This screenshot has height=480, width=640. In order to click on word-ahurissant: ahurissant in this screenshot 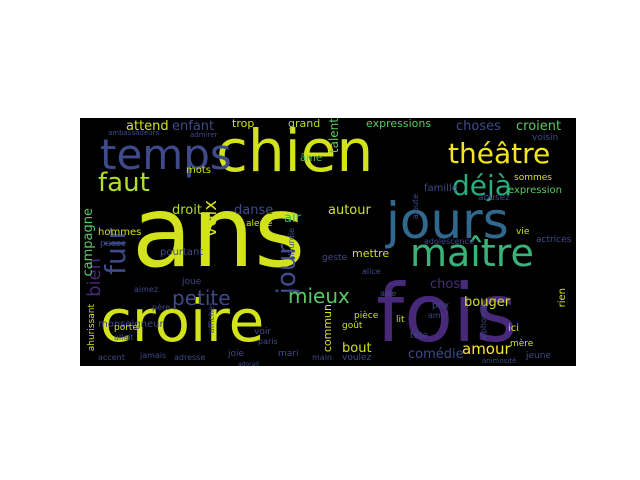, I will do `click(92, 328)`.